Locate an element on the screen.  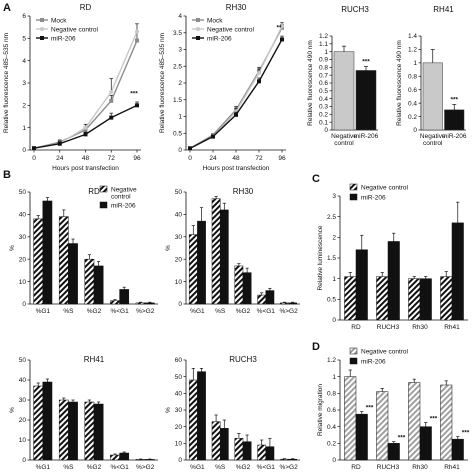
x-tick-label: 0 is located at coordinates (190, 158).